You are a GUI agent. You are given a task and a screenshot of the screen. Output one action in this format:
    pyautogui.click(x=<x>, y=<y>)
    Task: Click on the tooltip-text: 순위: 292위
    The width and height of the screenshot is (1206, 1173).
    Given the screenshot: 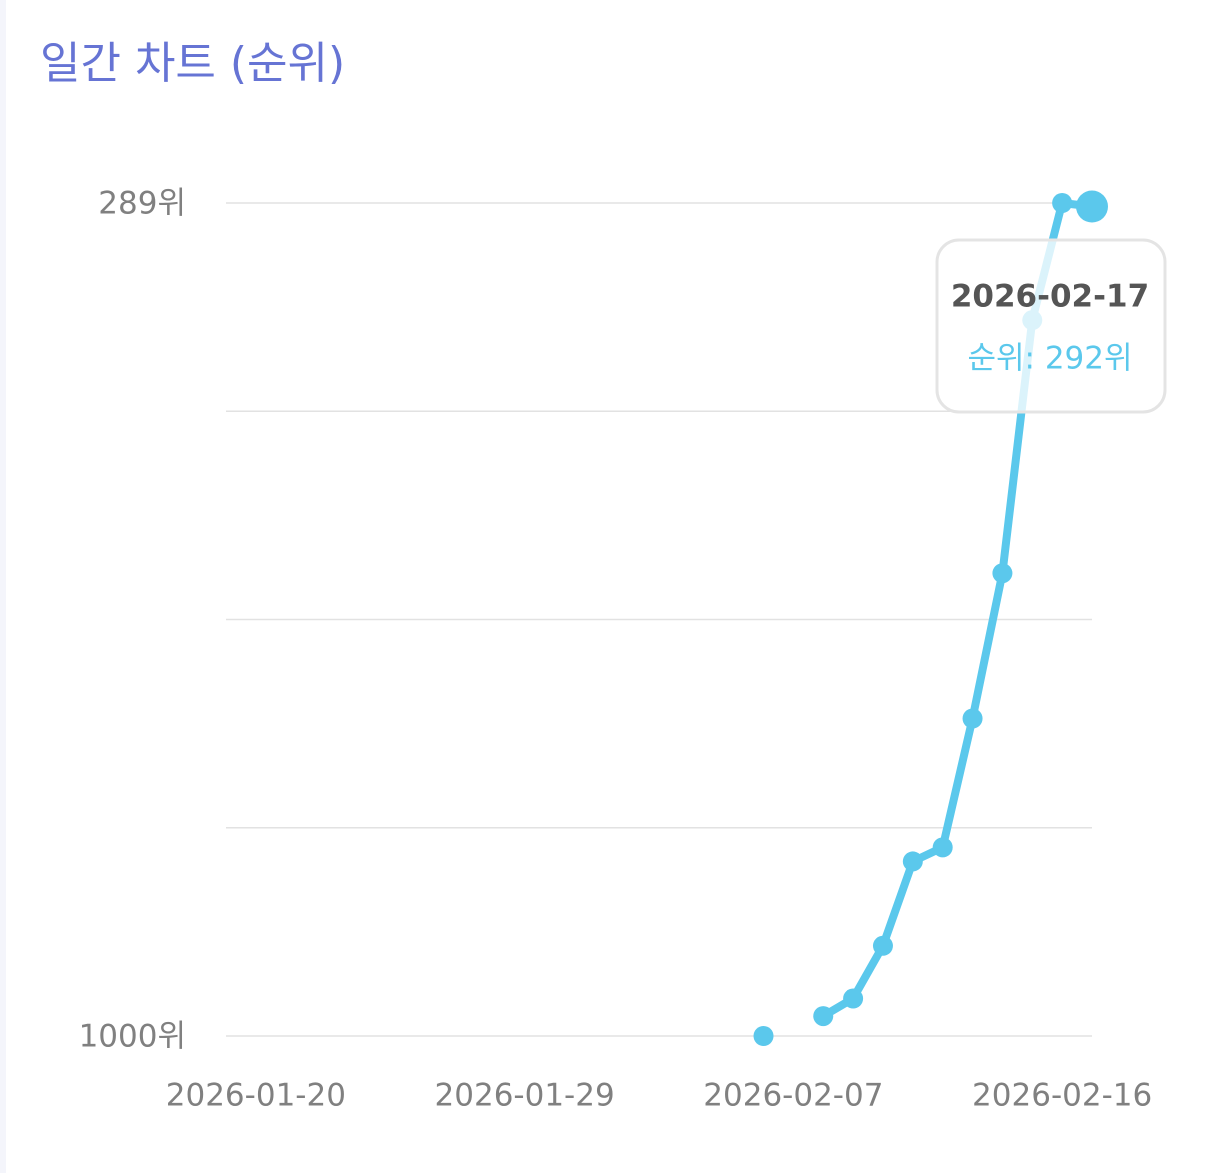 What is the action you would take?
    pyautogui.click(x=1049, y=359)
    